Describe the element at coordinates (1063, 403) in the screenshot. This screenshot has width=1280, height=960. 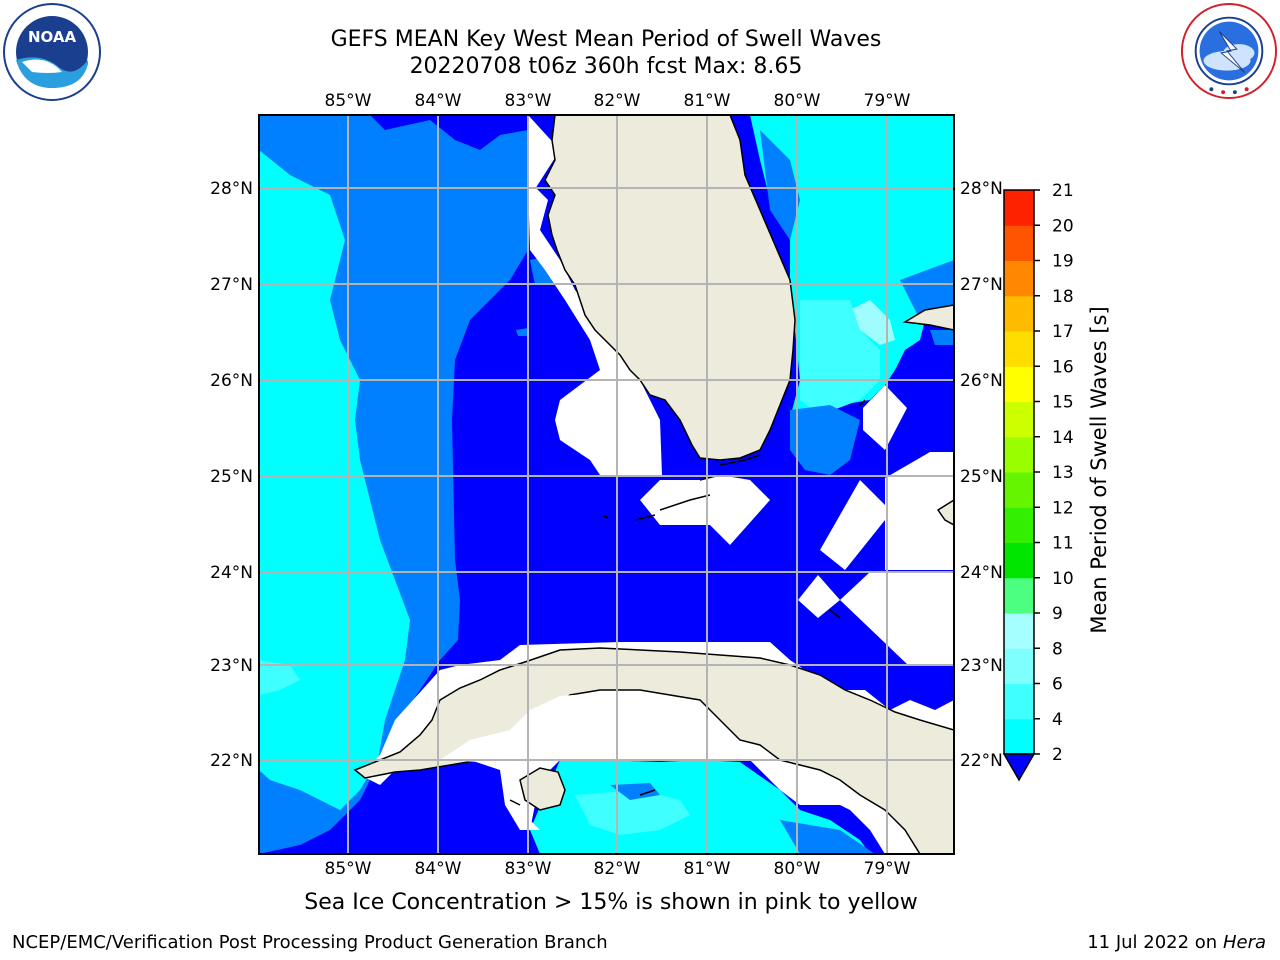
I see `colorbar-tick-label: 15` at that location.